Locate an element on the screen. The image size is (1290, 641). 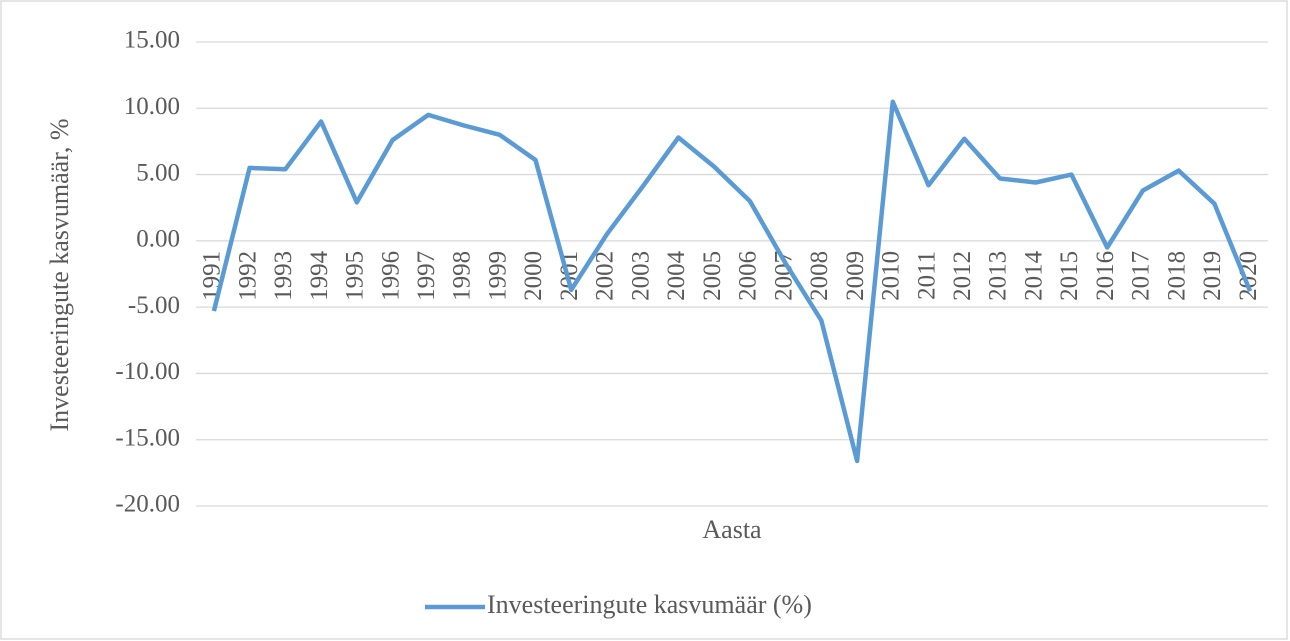
x-tick-label: 2017 is located at coordinates (1141, 276).